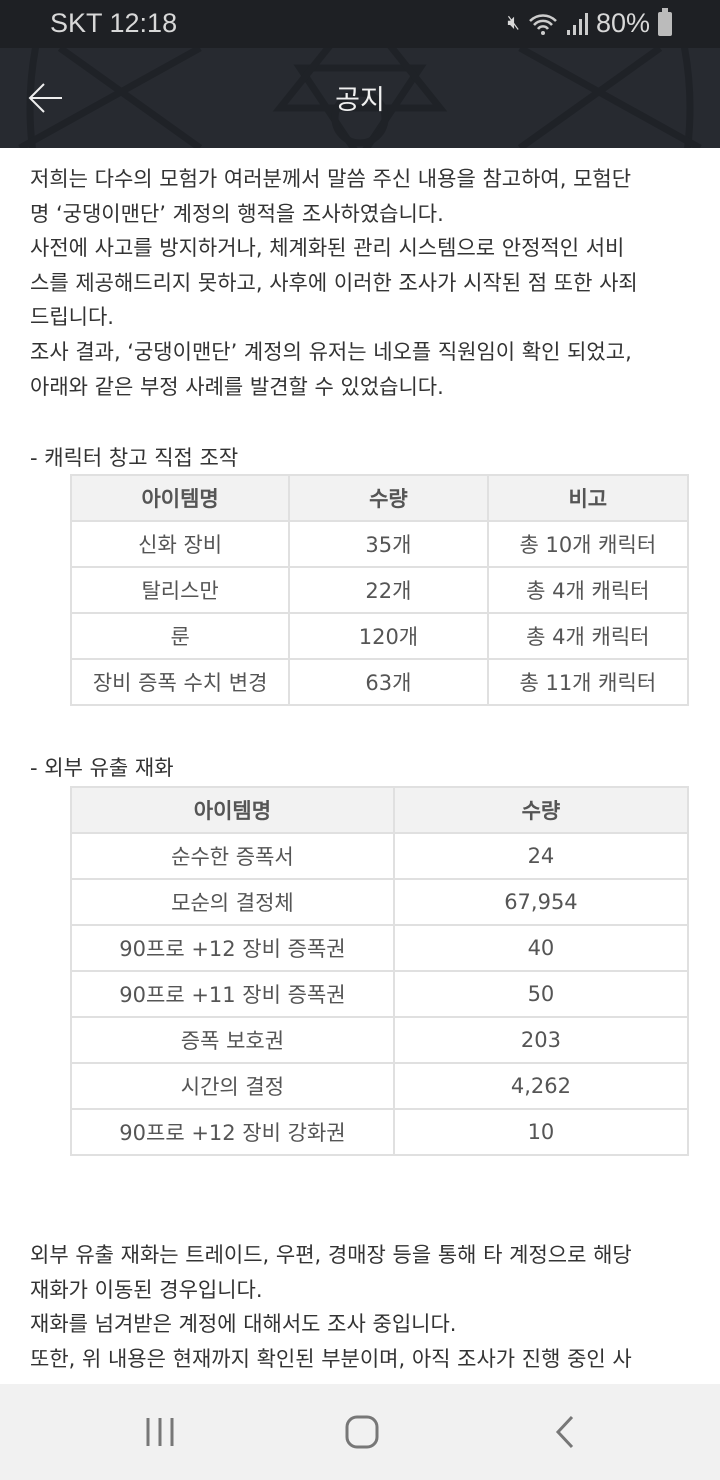  Describe the element at coordinates (588, 544) in the screenshot. I see `table-cell: 총 10개 캐릭터` at that location.